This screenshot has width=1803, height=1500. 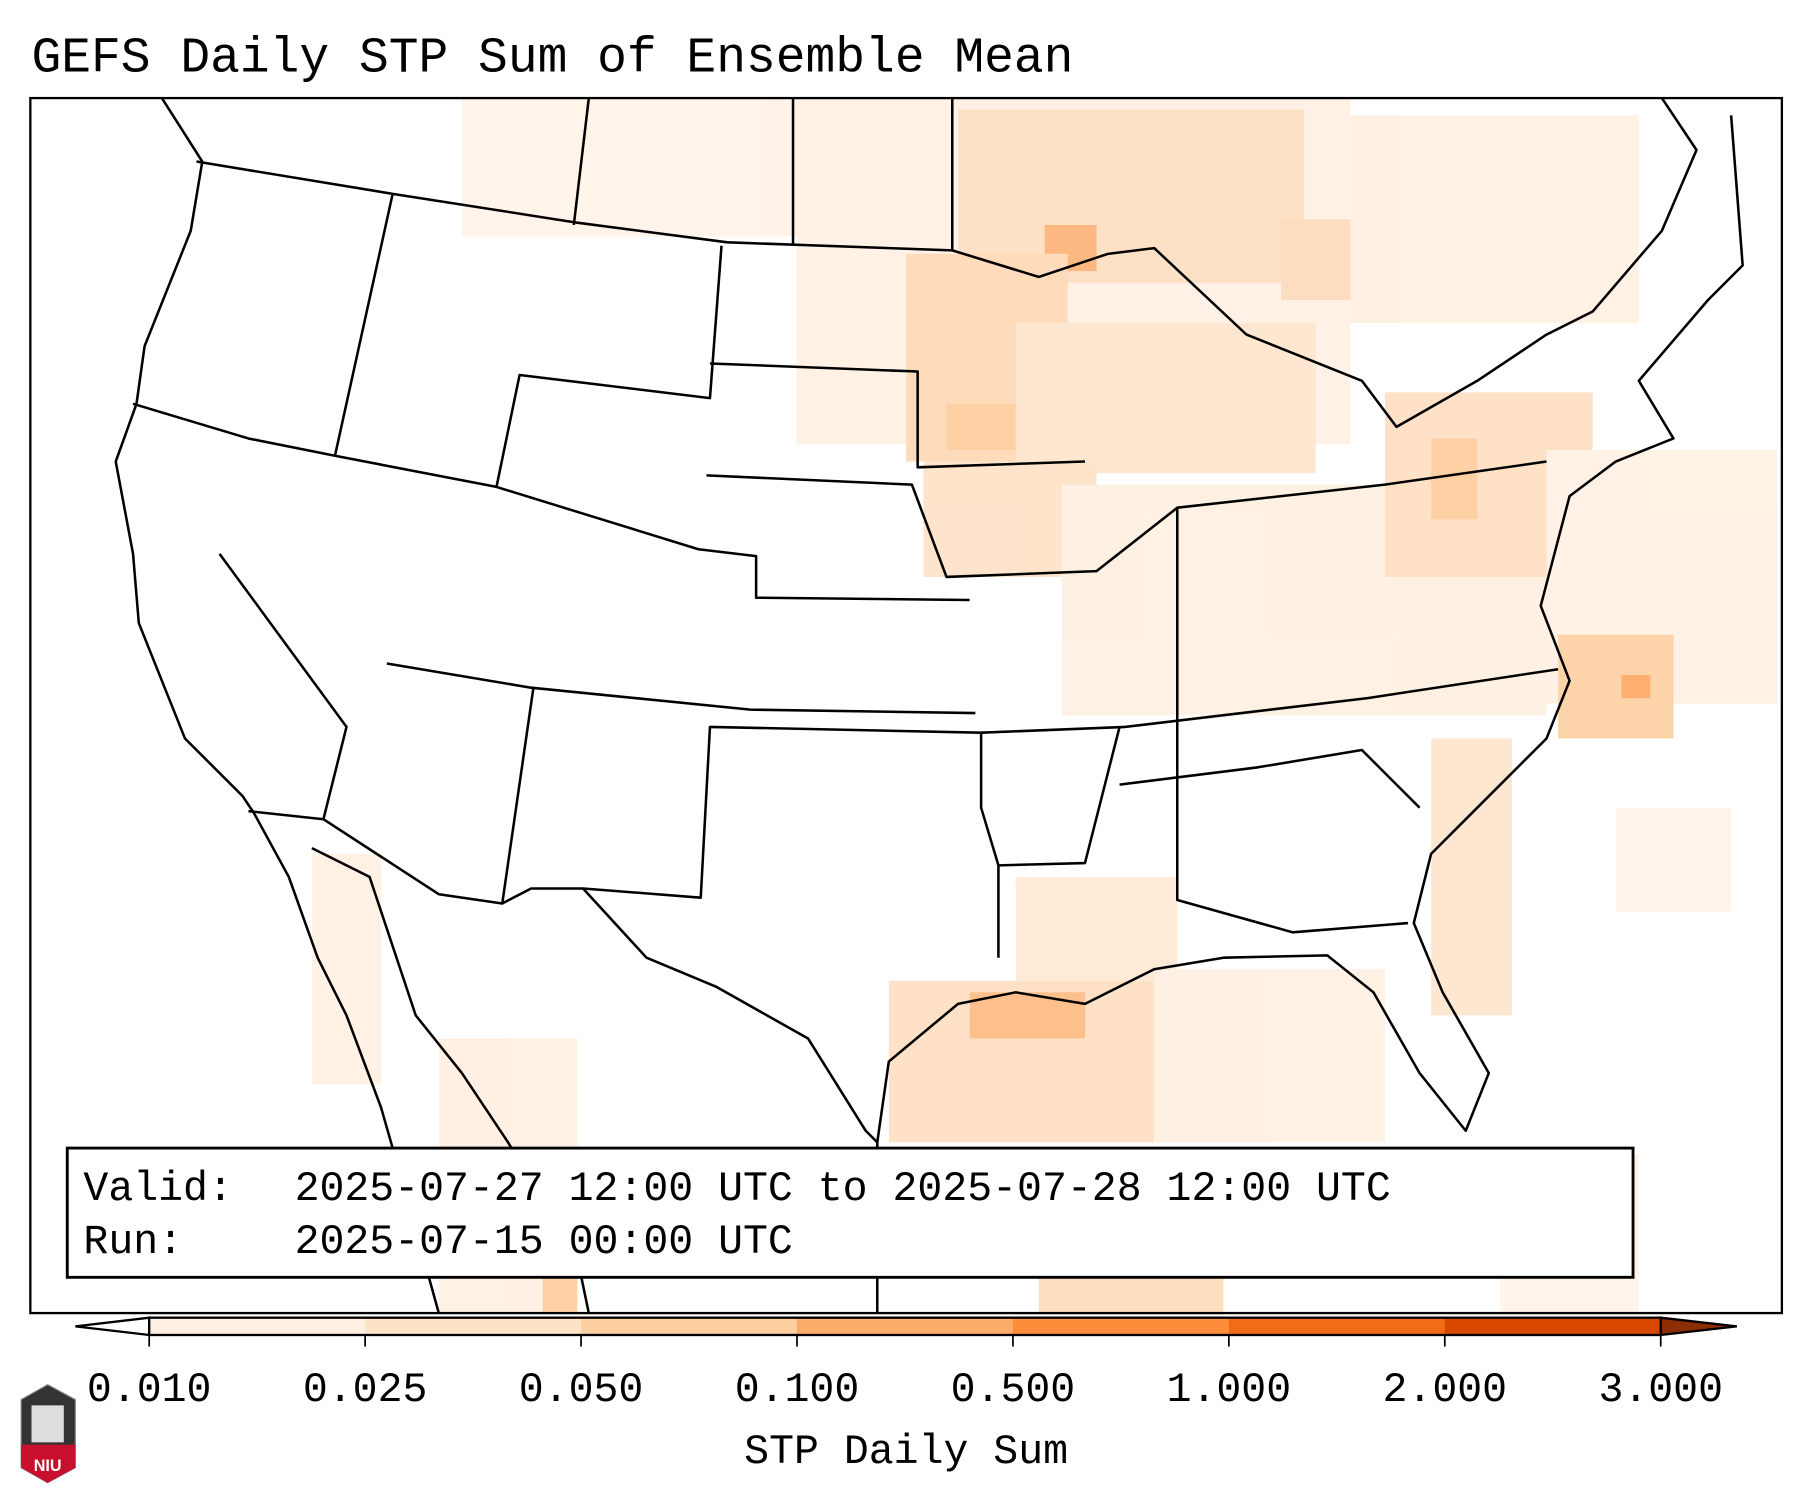 What do you see at coordinates (906, 1452) in the screenshot?
I see `colorbar-label: STP Daily Sum` at bounding box center [906, 1452].